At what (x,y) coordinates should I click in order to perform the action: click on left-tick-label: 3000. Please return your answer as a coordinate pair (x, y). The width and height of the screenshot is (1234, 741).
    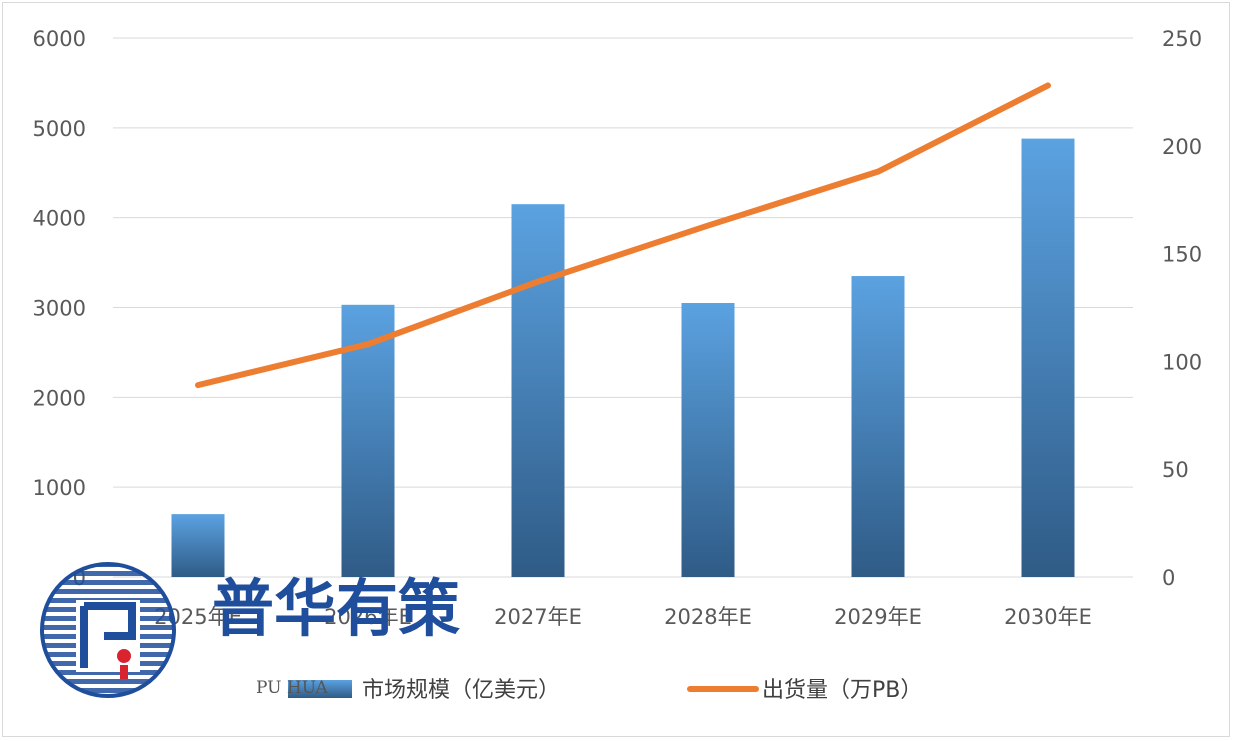
    Looking at the image, I should click on (59, 309).